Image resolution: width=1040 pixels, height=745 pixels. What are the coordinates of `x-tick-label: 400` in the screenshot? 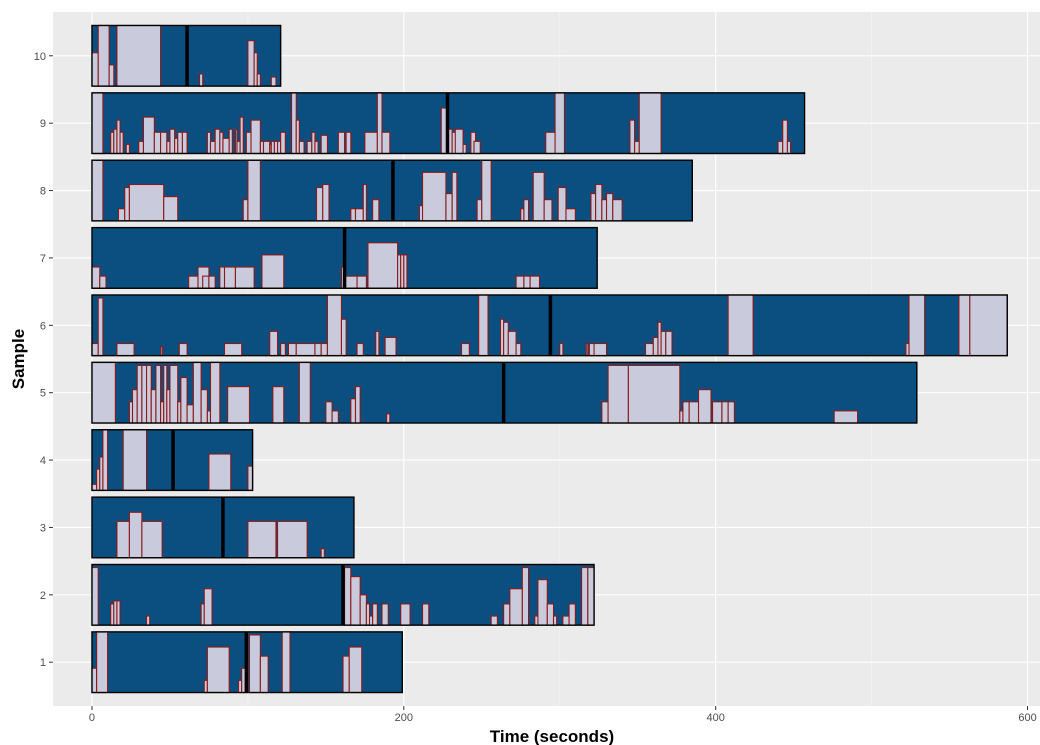 It's located at (715, 718).